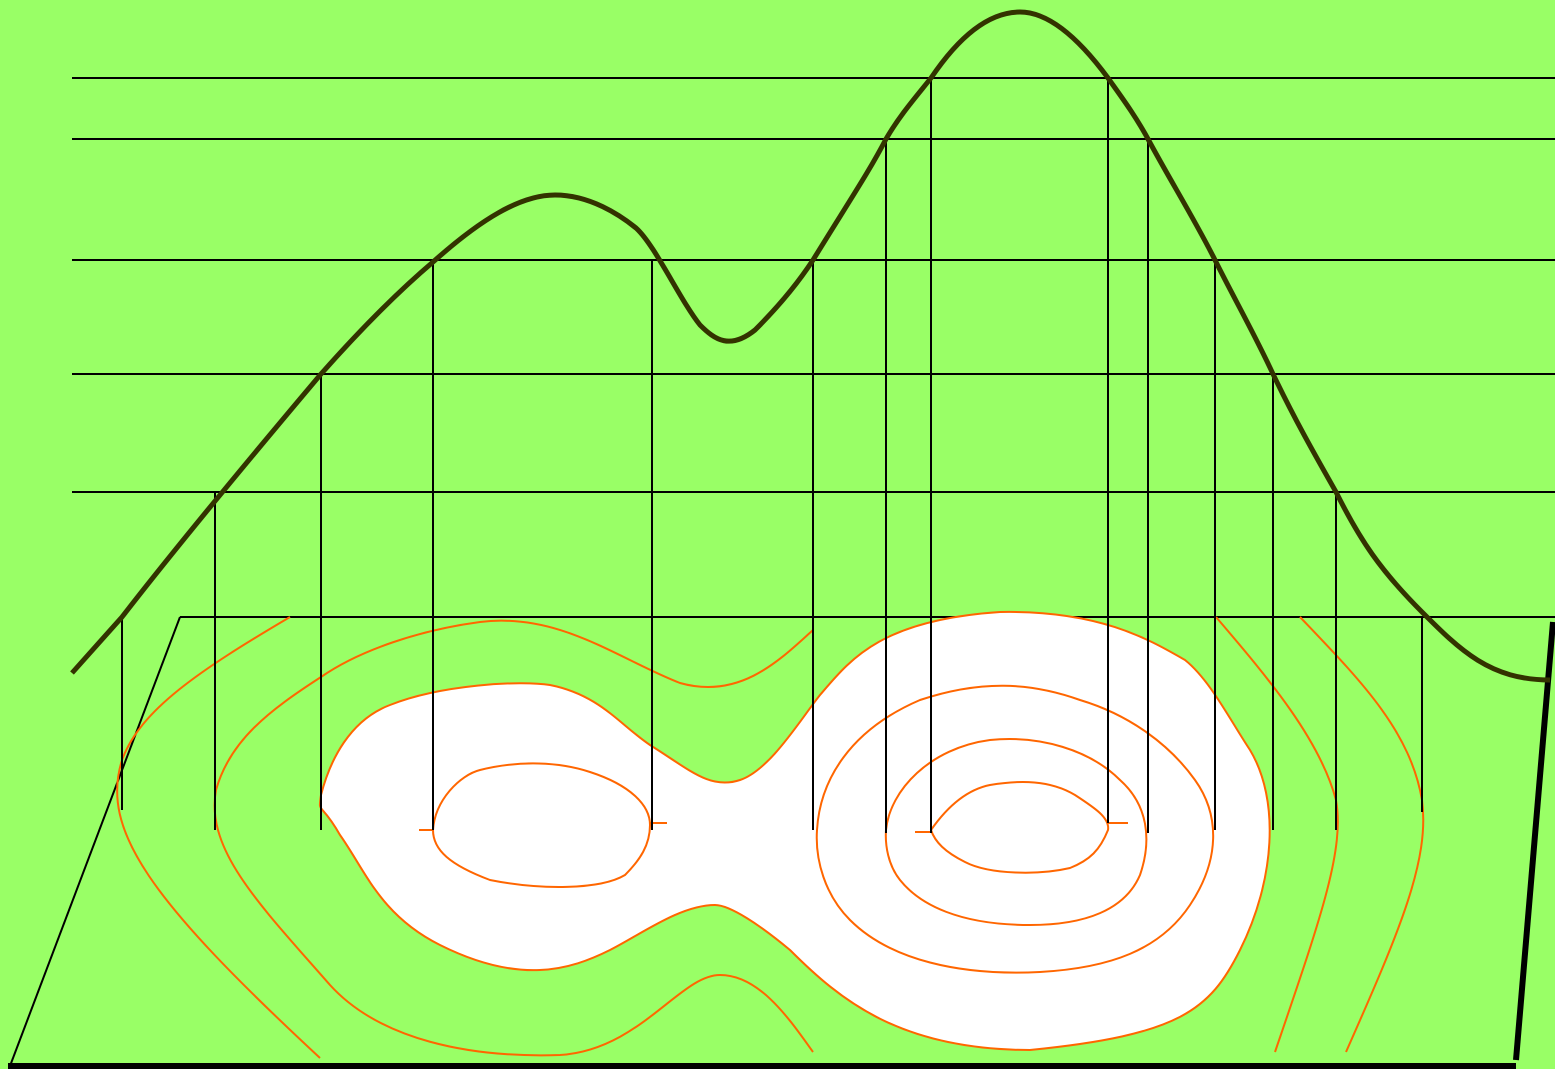 The image size is (1555, 1069). Describe the element at coordinates (95, 841) in the screenshot. I see `map-plane-left-edge` at that location.